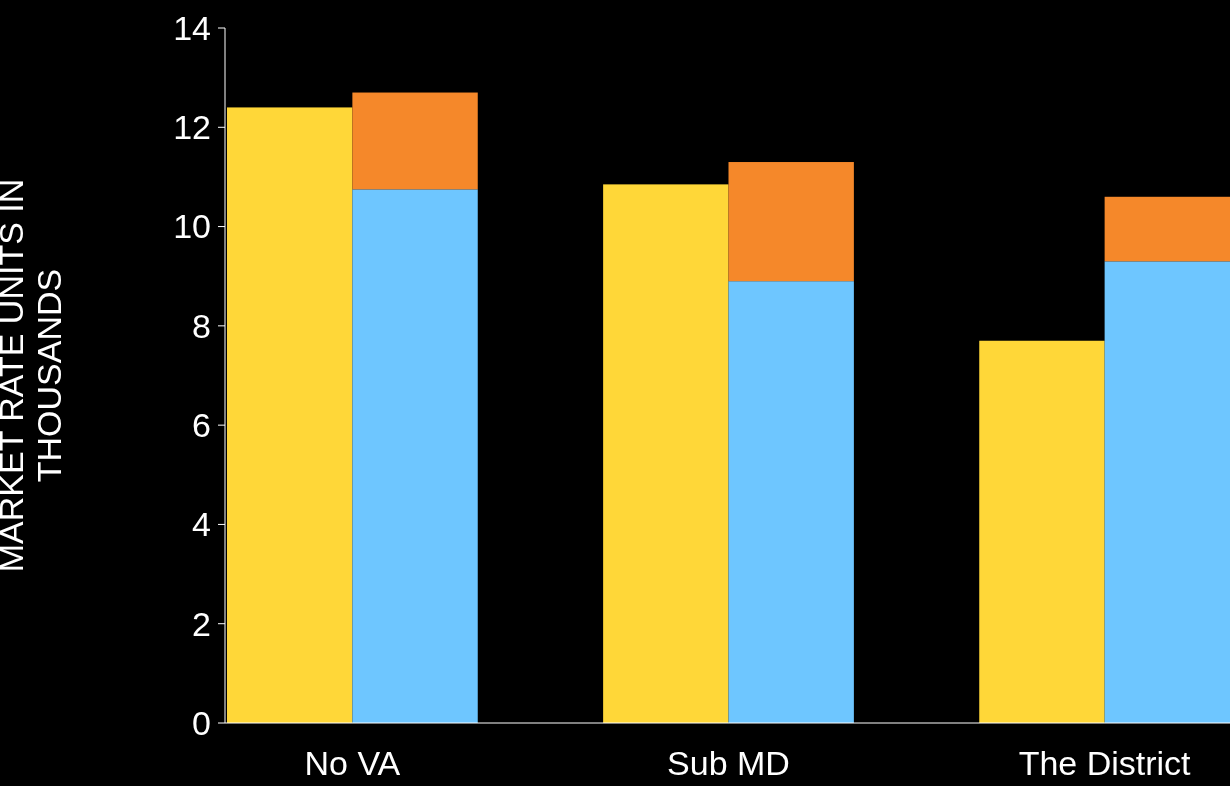 The image size is (1230, 786). Describe the element at coordinates (192, 226) in the screenshot. I see `y-tick-label: 10` at that location.